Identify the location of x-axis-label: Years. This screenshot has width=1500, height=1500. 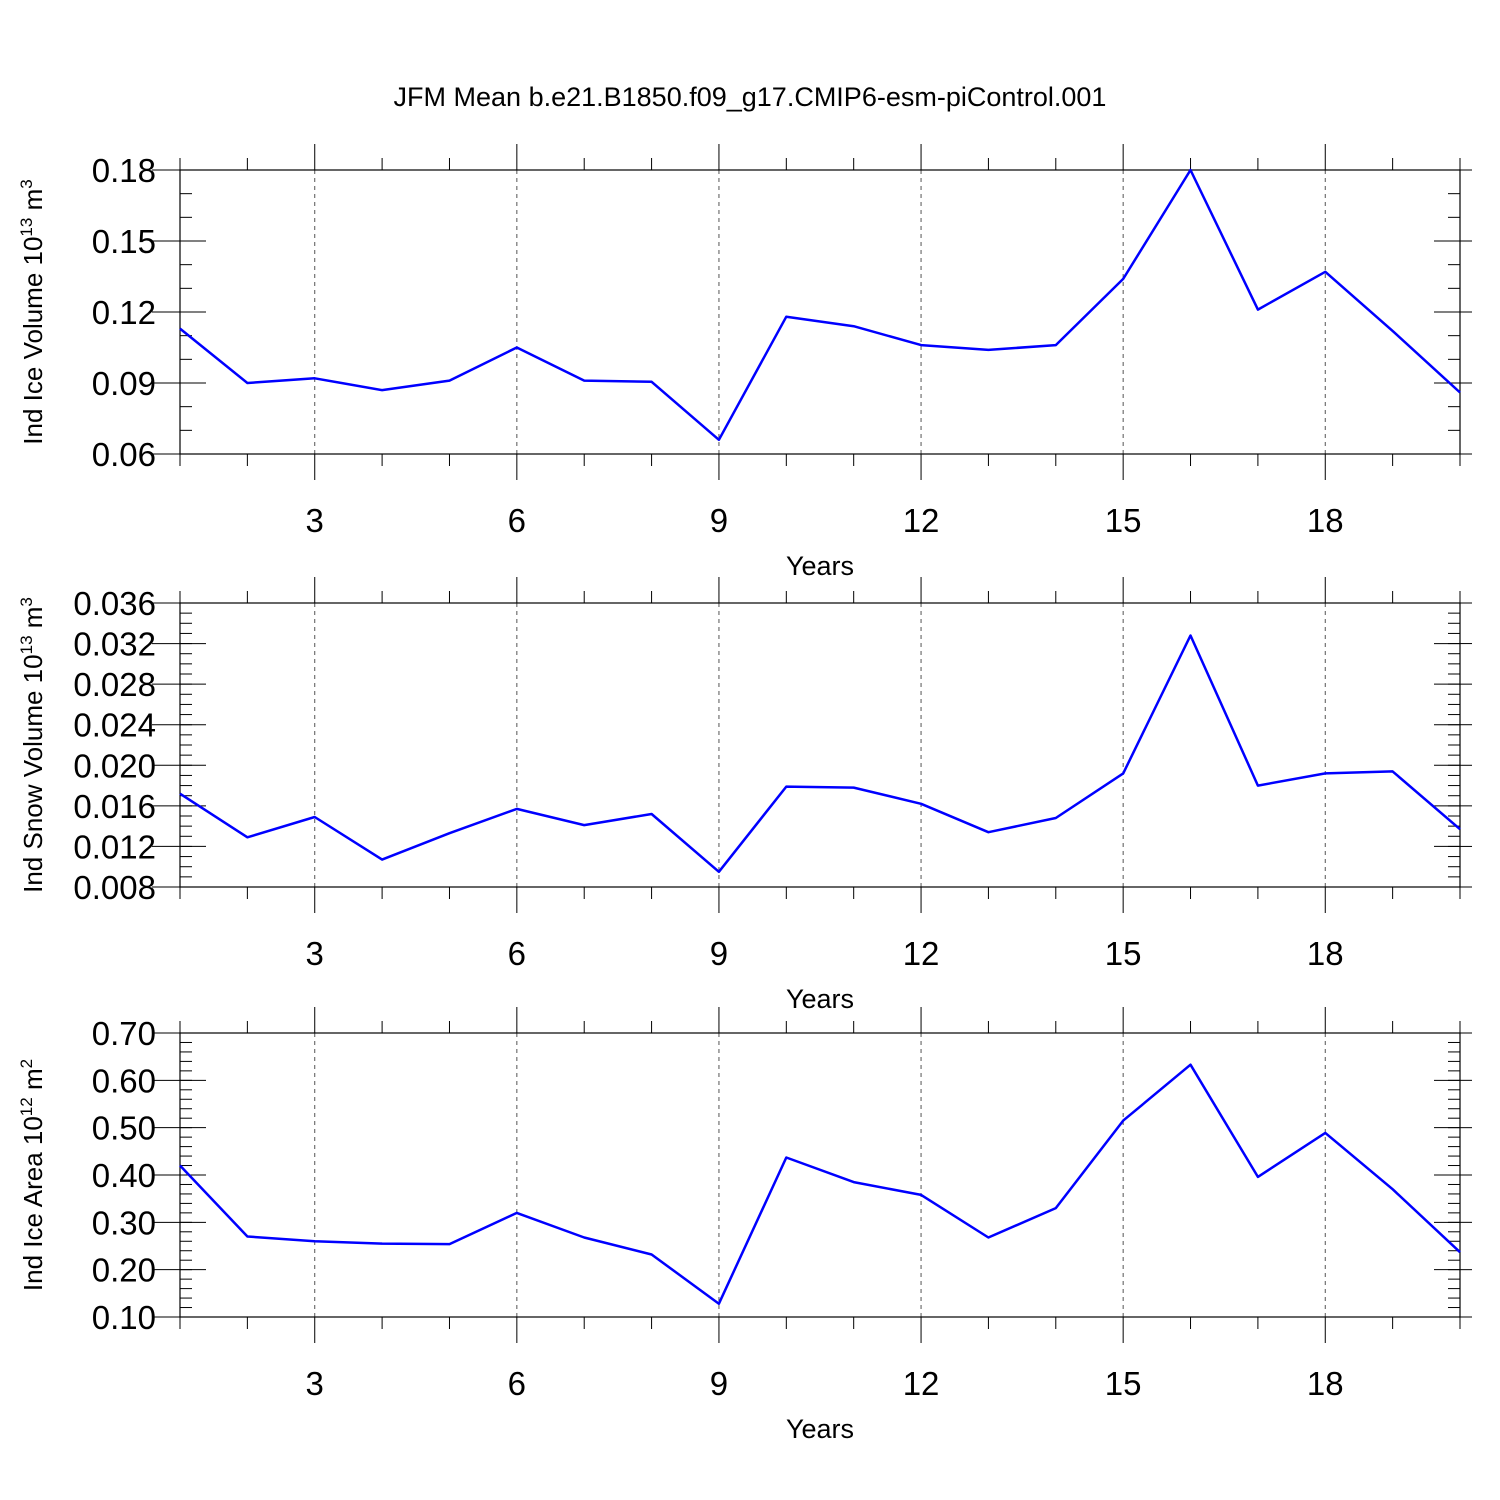
(820, 1429).